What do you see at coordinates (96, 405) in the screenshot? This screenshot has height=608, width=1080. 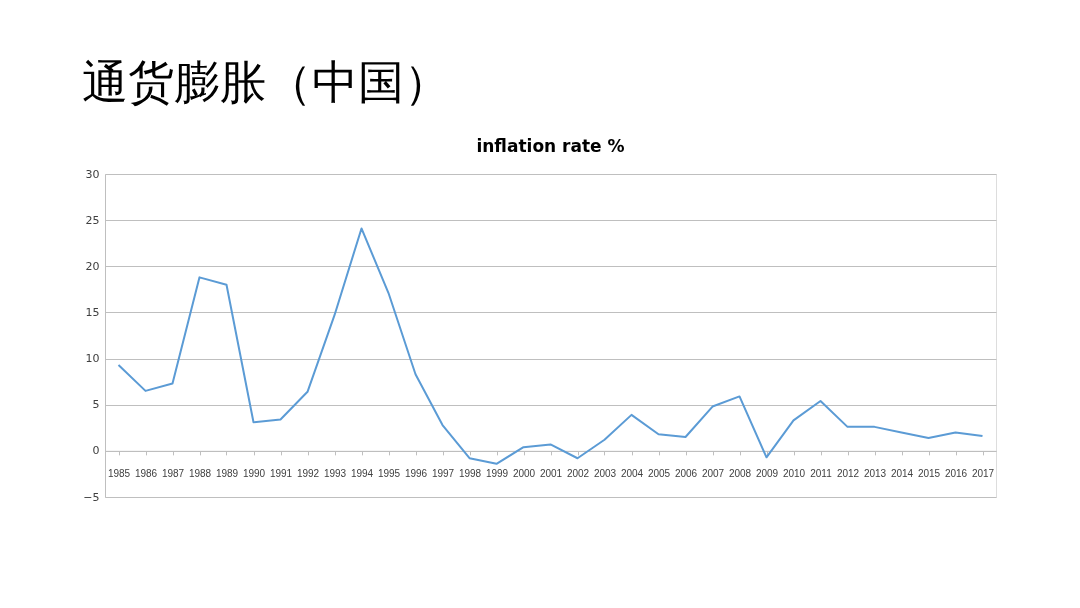 I see `y-tick-label: 5` at bounding box center [96, 405].